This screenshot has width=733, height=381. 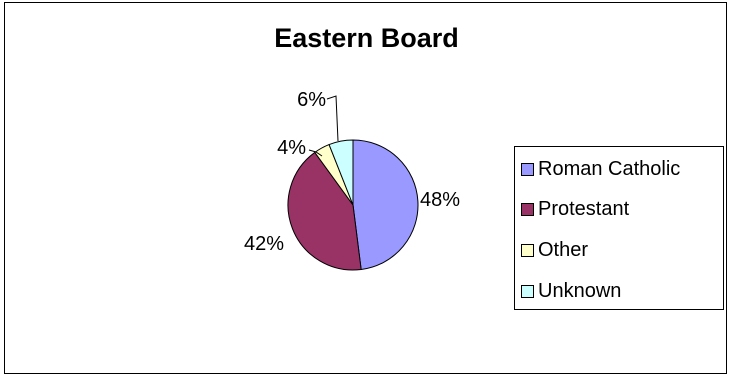 What do you see at coordinates (527, 291) in the screenshot?
I see `legend-swatch-unknown` at bounding box center [527, 291].